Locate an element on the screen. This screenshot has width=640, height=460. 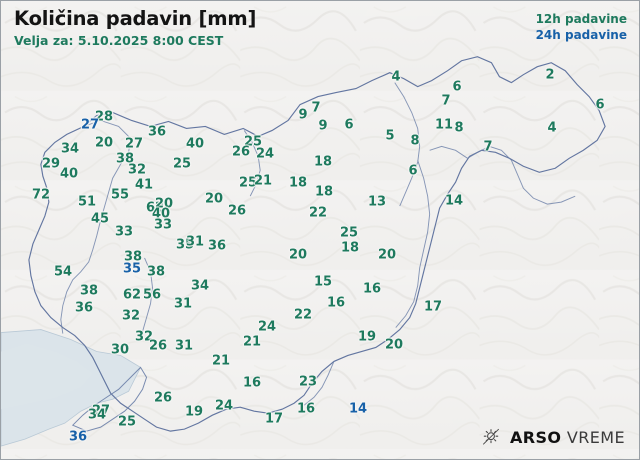
station-value-12h: 54 is located at coordinates (63, 272).